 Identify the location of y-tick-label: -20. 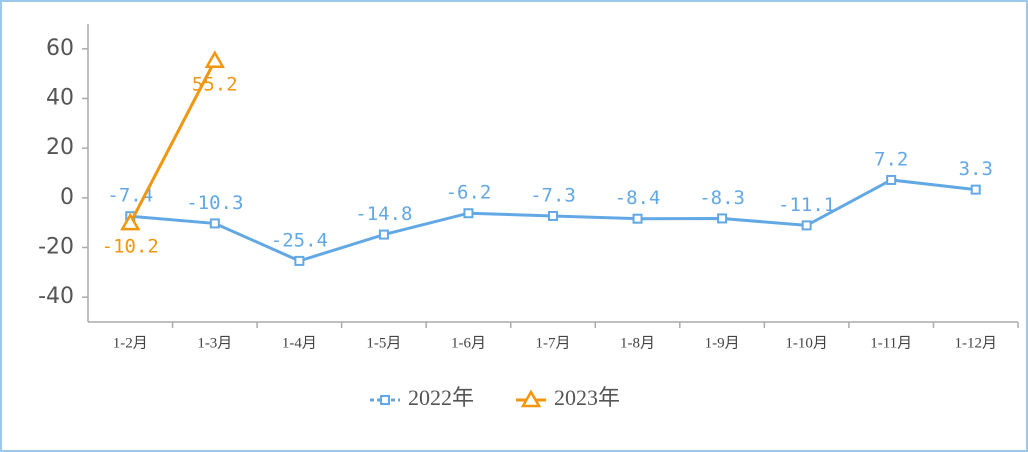
(56, 247).